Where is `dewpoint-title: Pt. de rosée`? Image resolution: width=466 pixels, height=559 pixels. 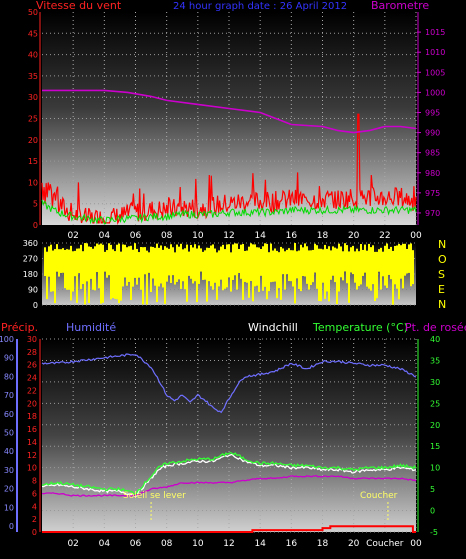 dewpoint-title: Pt. de rosée is located at coordinates (435, 327).